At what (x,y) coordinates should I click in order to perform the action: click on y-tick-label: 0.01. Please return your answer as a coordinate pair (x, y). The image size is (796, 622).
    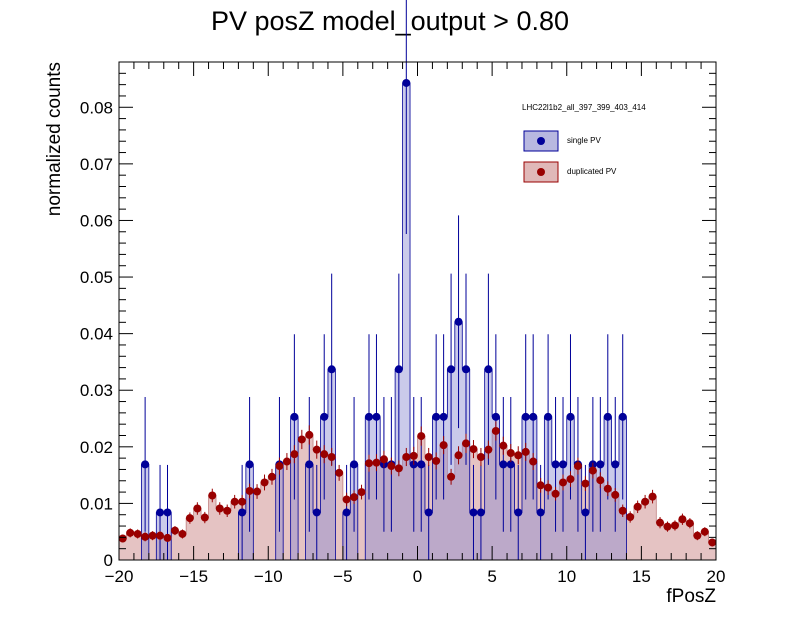
    Looking at the image, I should click on (96, 503).